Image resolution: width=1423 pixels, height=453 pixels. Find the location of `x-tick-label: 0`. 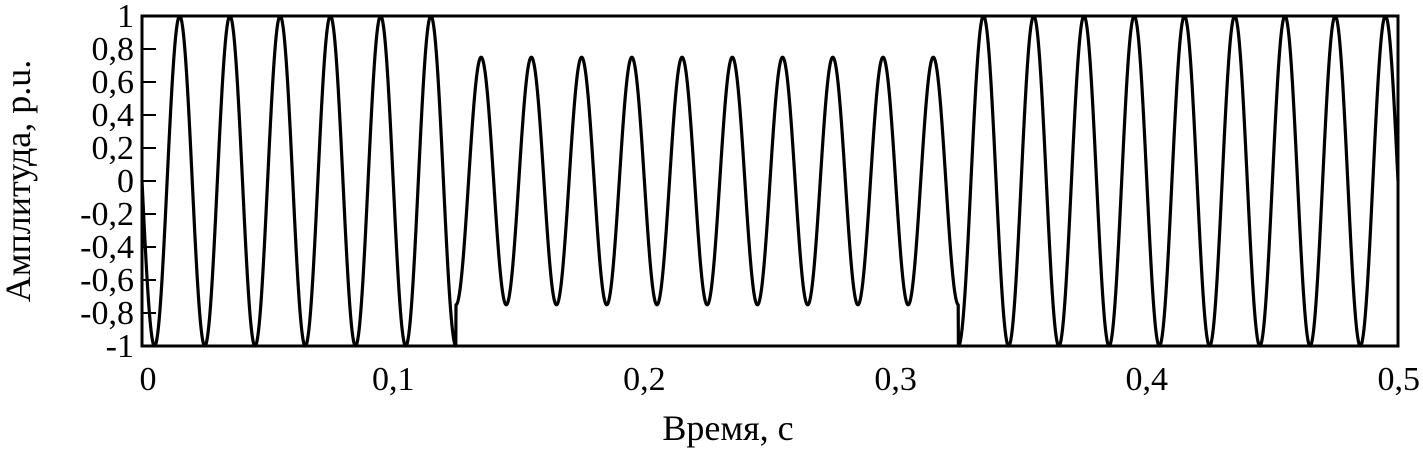

x-tick-label: 0 is located at coordinates (148, 379).